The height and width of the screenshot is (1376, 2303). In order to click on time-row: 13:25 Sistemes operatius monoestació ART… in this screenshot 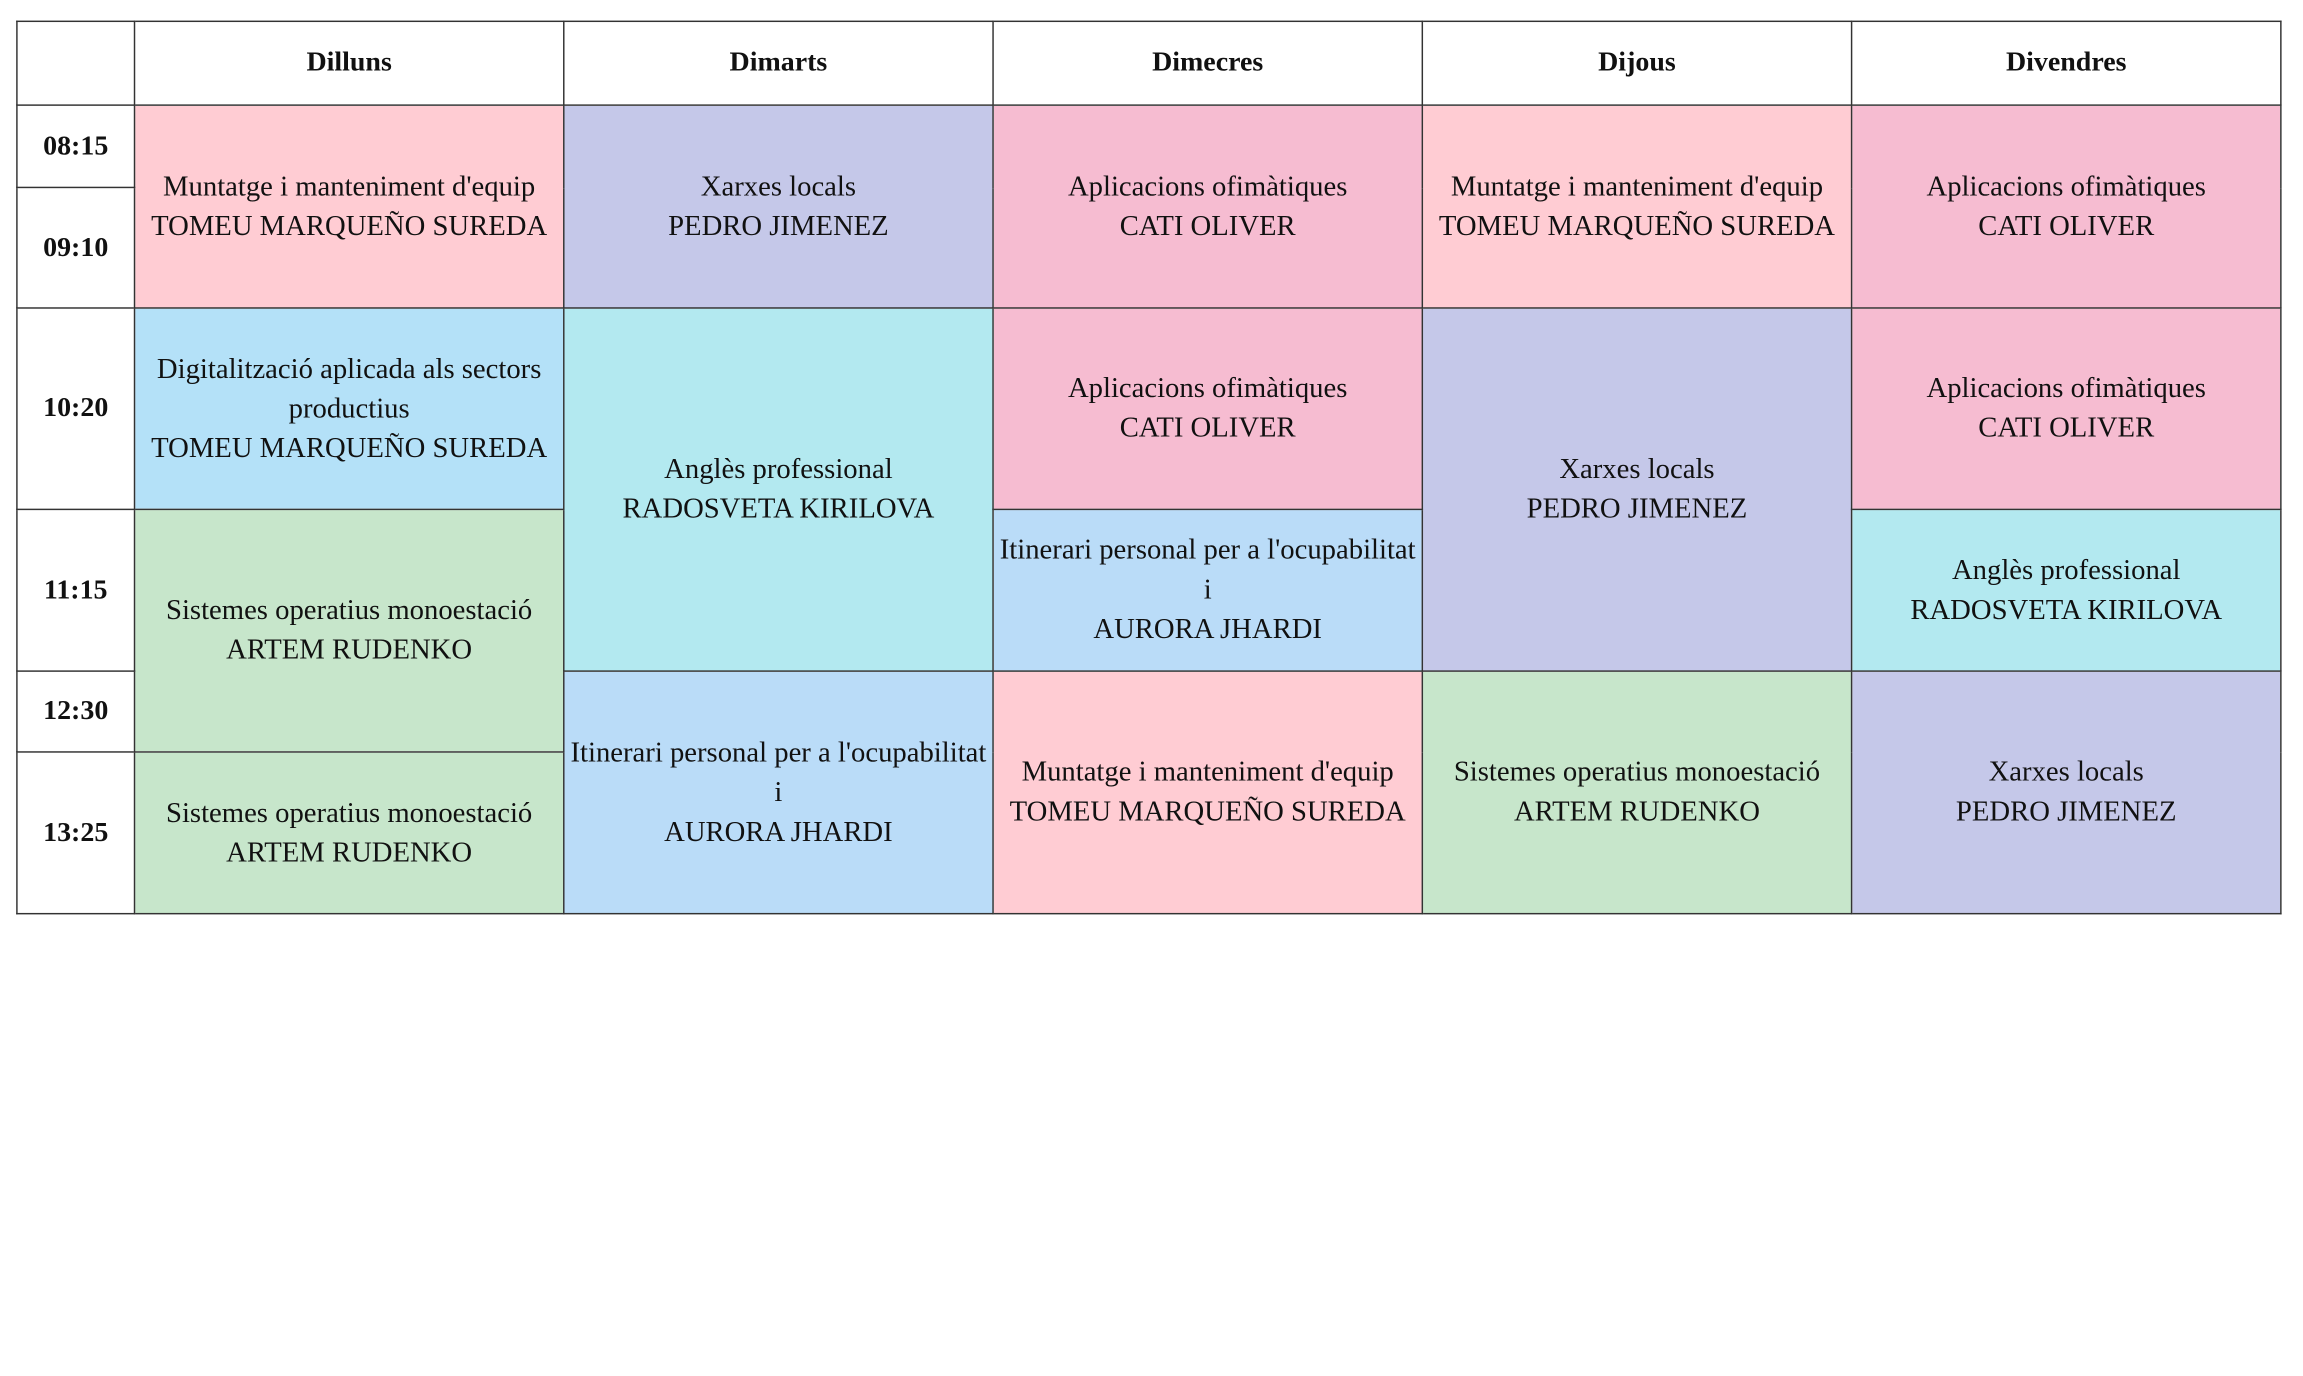, I will do `click(1148, 833)`.